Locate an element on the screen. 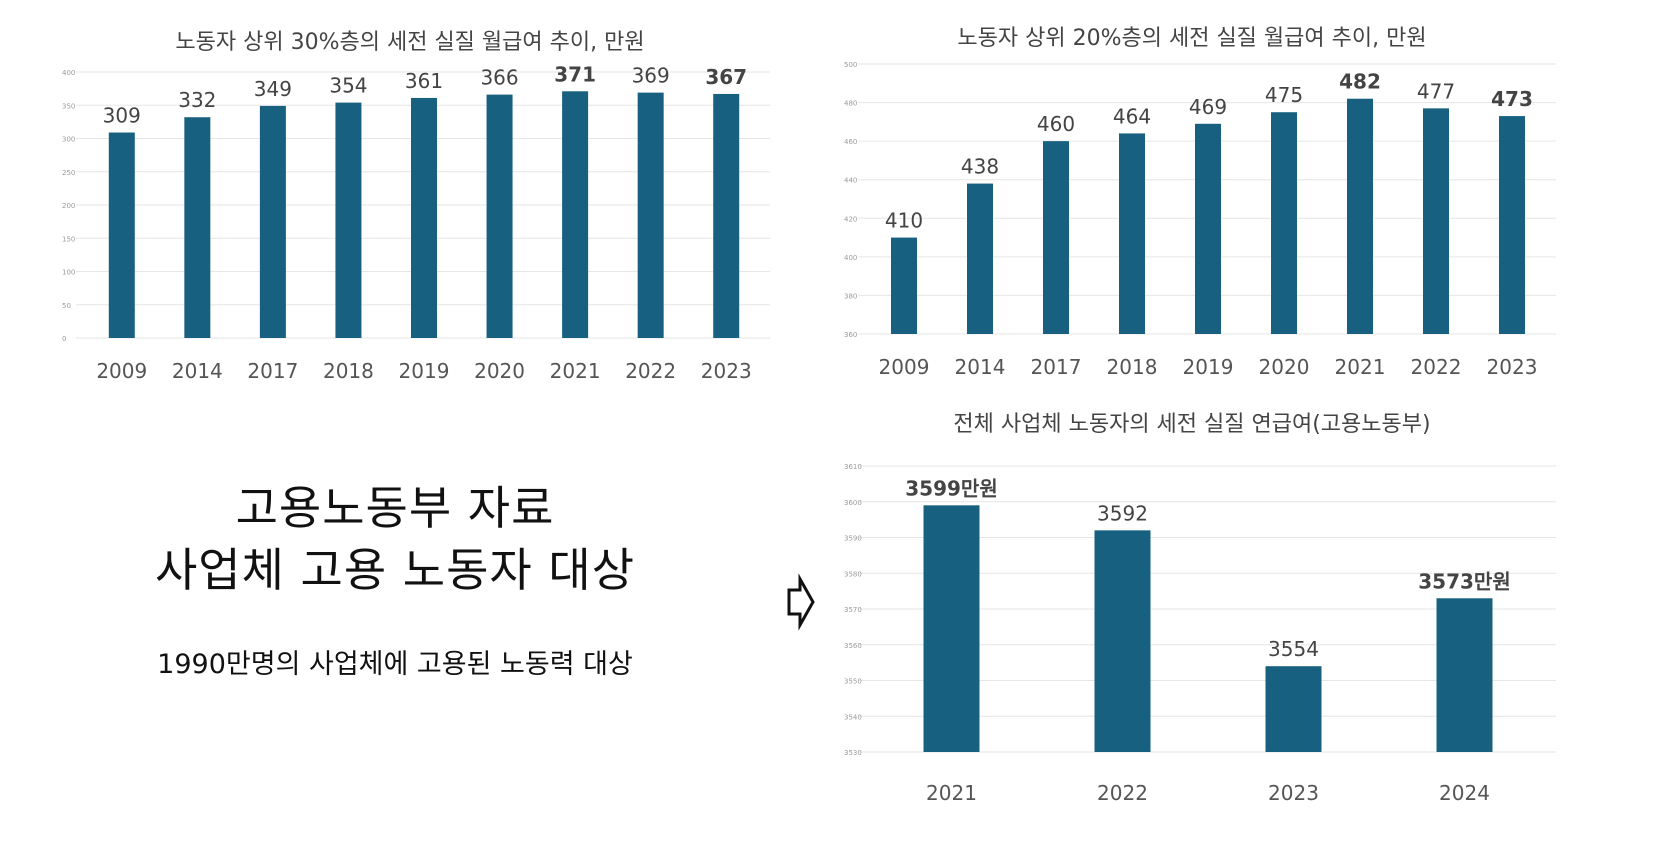  y-tick-label: 3600 is located at coordinates (853, 503).